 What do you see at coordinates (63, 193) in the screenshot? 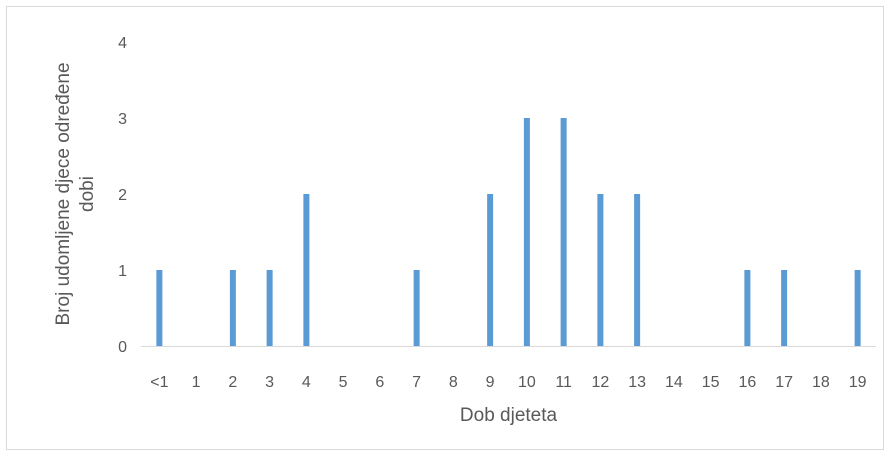
I see `y-axis-title-line-1: Broj udomljene djece određene` at bounding box center [63, 193].